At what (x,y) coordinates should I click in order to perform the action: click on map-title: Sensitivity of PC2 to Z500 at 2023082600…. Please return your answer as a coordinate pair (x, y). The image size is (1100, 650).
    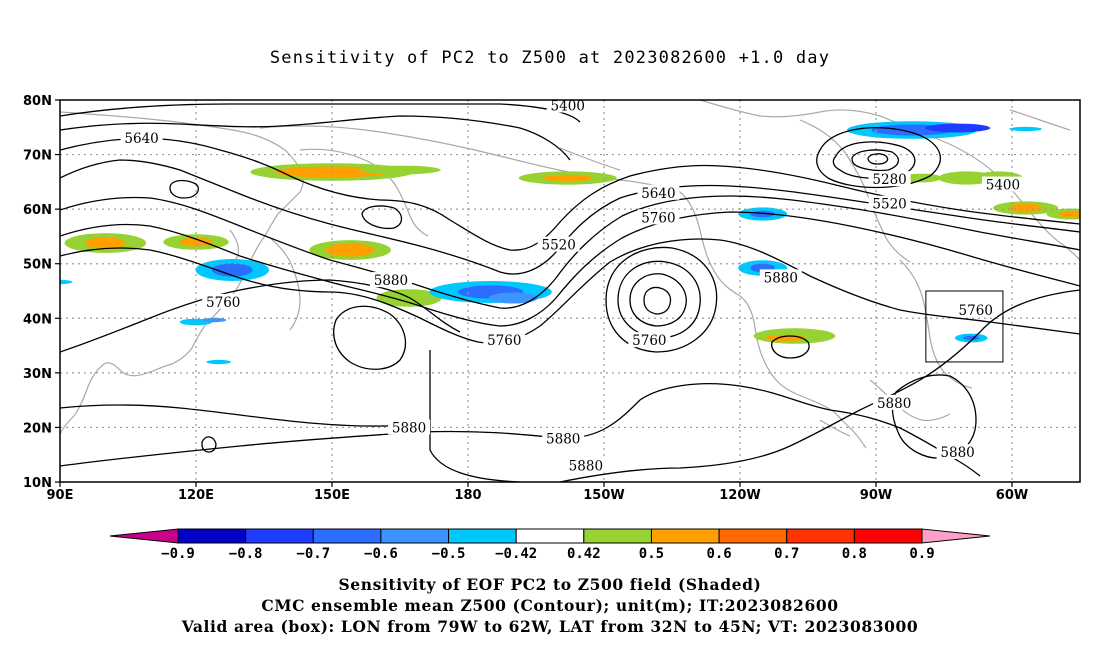
    Looking at the image, I should click on (550, 58).